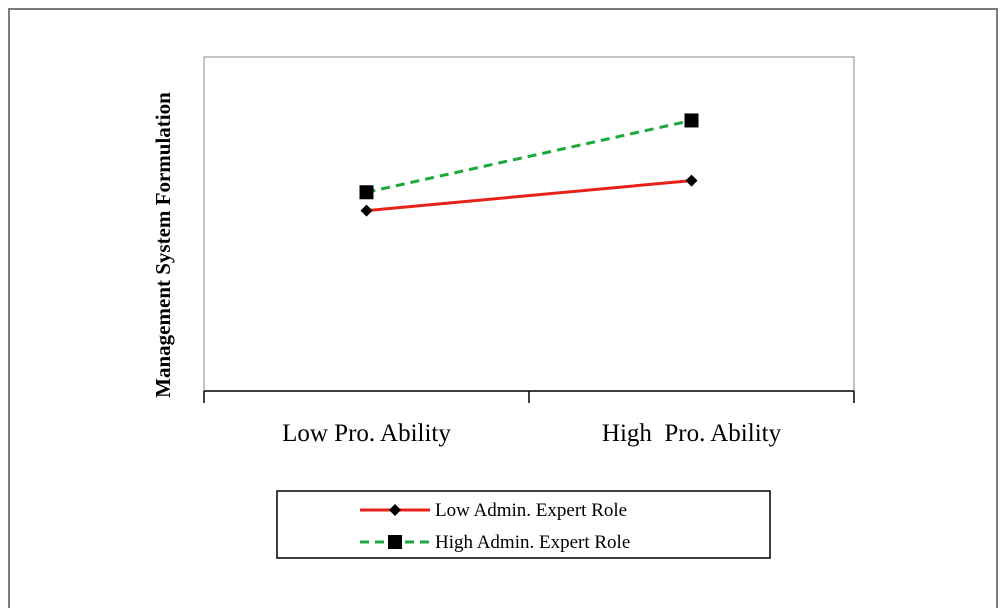 The height and width of the screenshot is (608, 1000). Describe the element at coordinates (163, 245) in the screenshot. I see `y-axis-label: Management System Formulation` at that location.